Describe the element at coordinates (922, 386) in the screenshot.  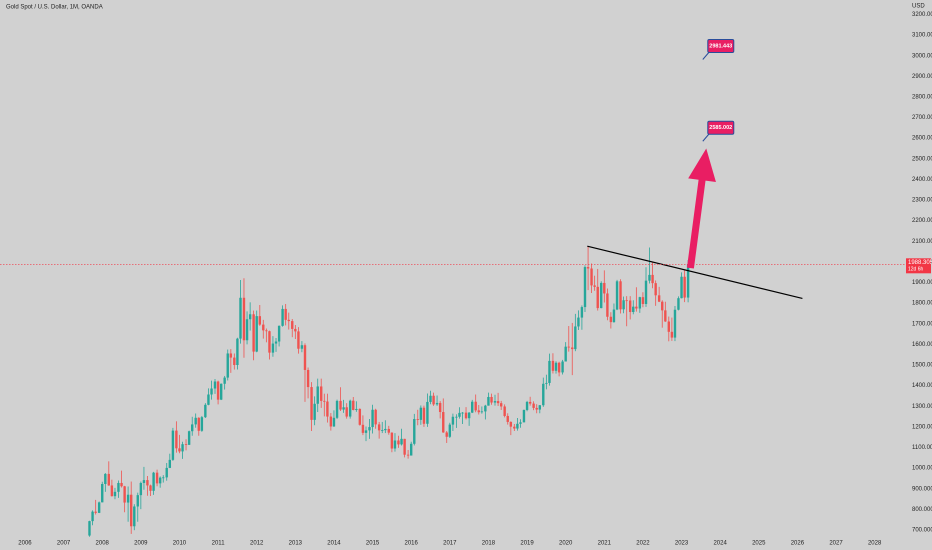
I see `y-tick-label: 1400.000` at that location.